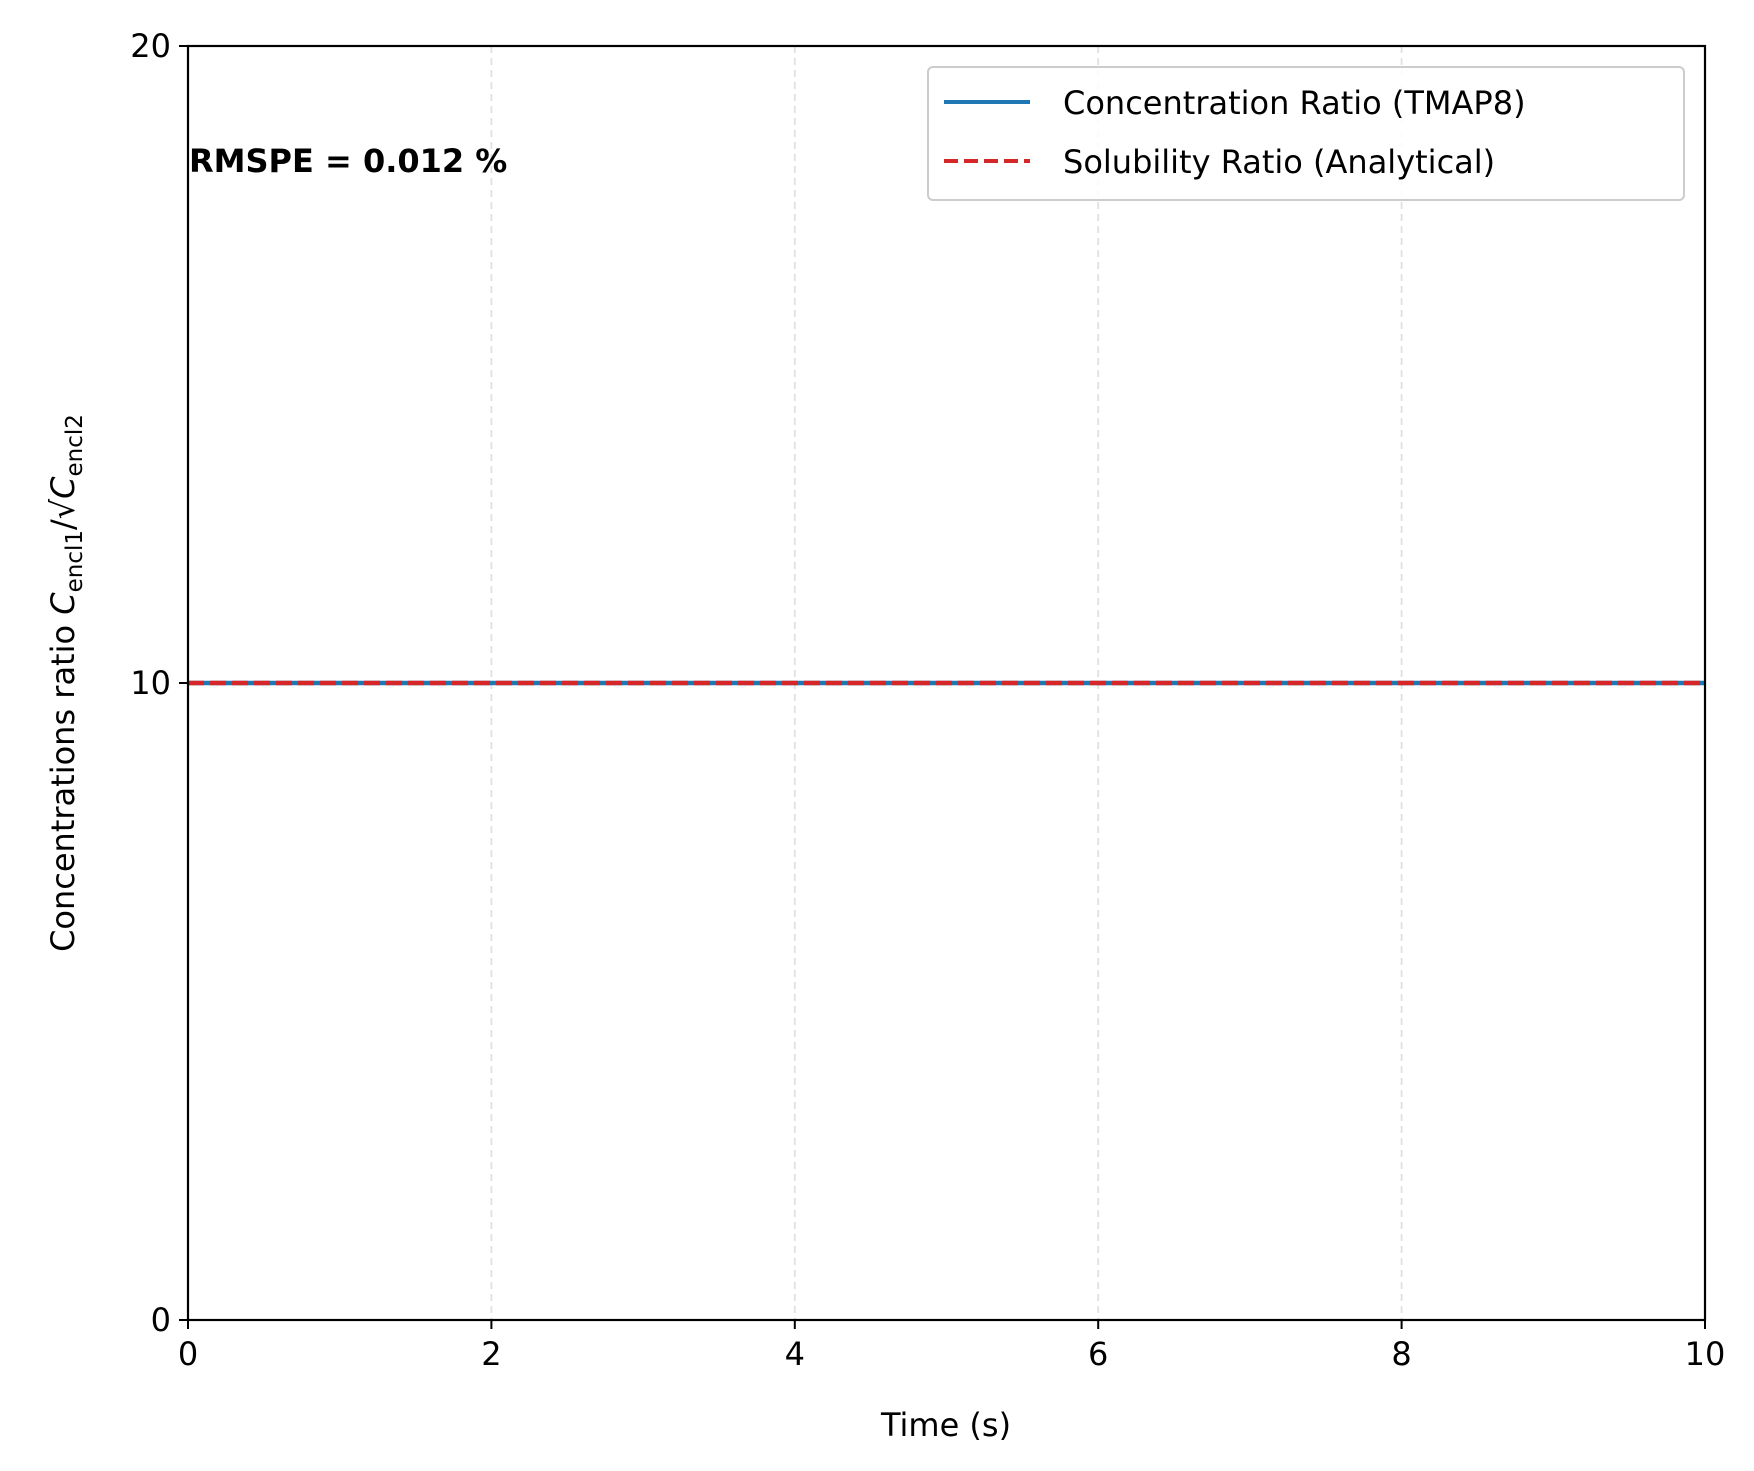 Image resolution: width=1754 pixels, height=1471 pixels. I want to click on y-axis-label-sep: /√, so click(63, 514).